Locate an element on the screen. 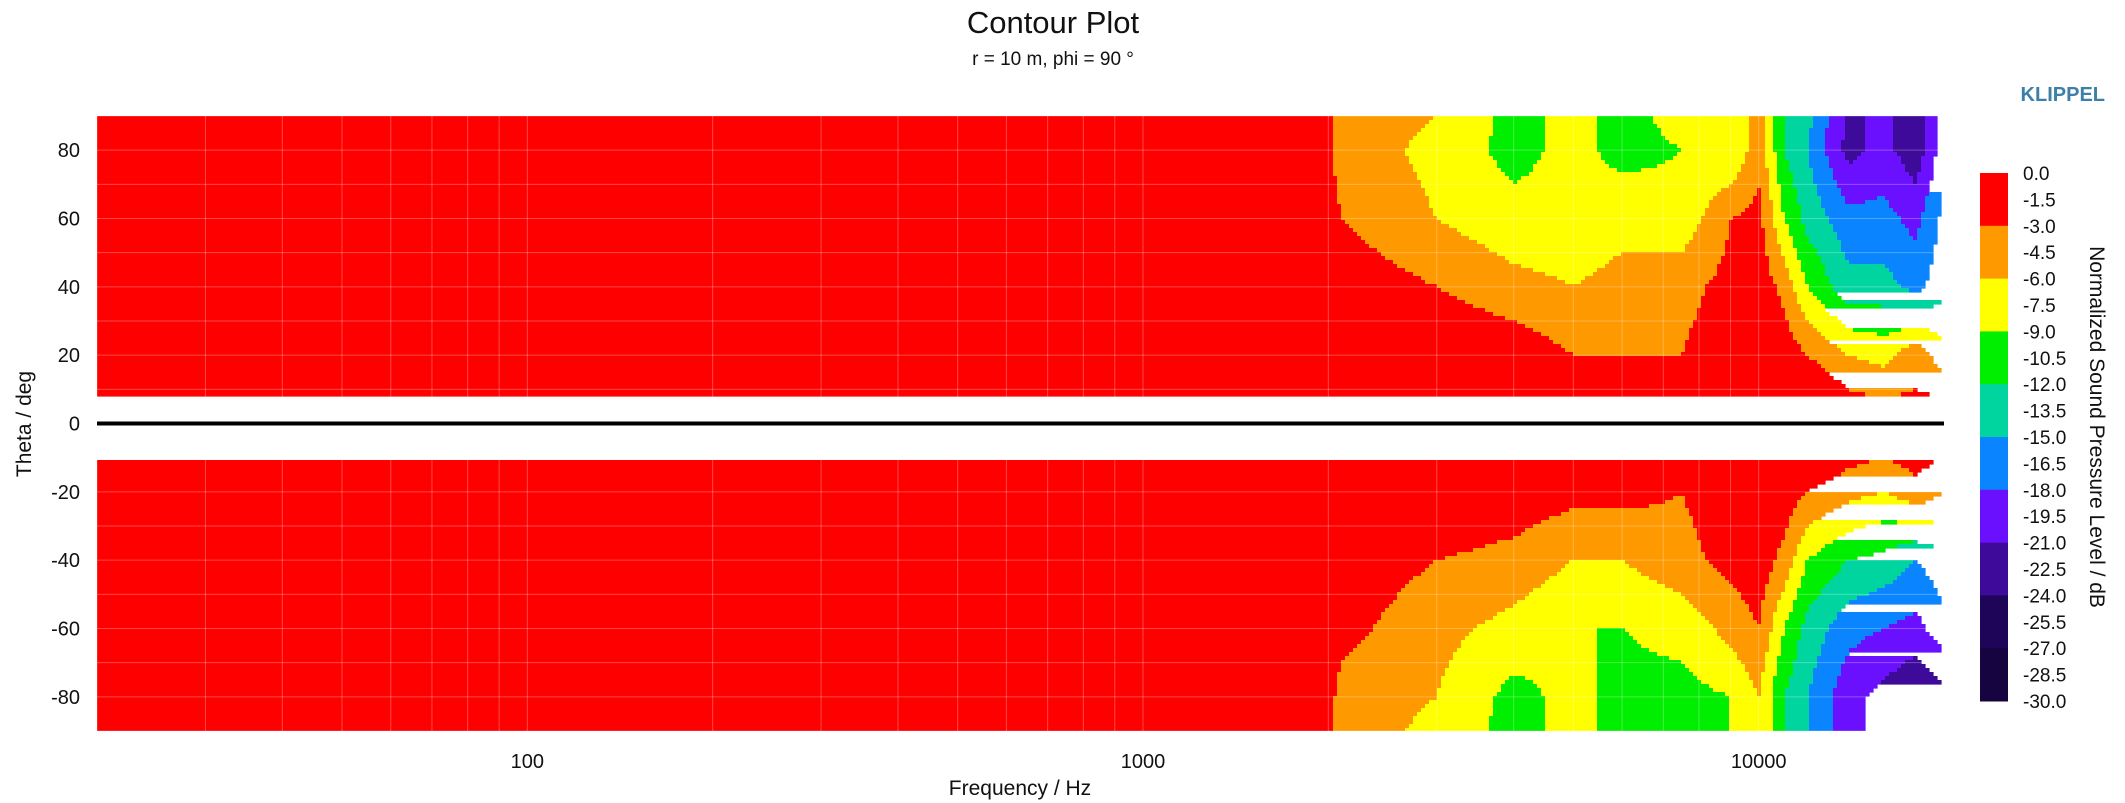  x-axis-ticks: 100 1000 10000 is located at coordinates (1149, 762).